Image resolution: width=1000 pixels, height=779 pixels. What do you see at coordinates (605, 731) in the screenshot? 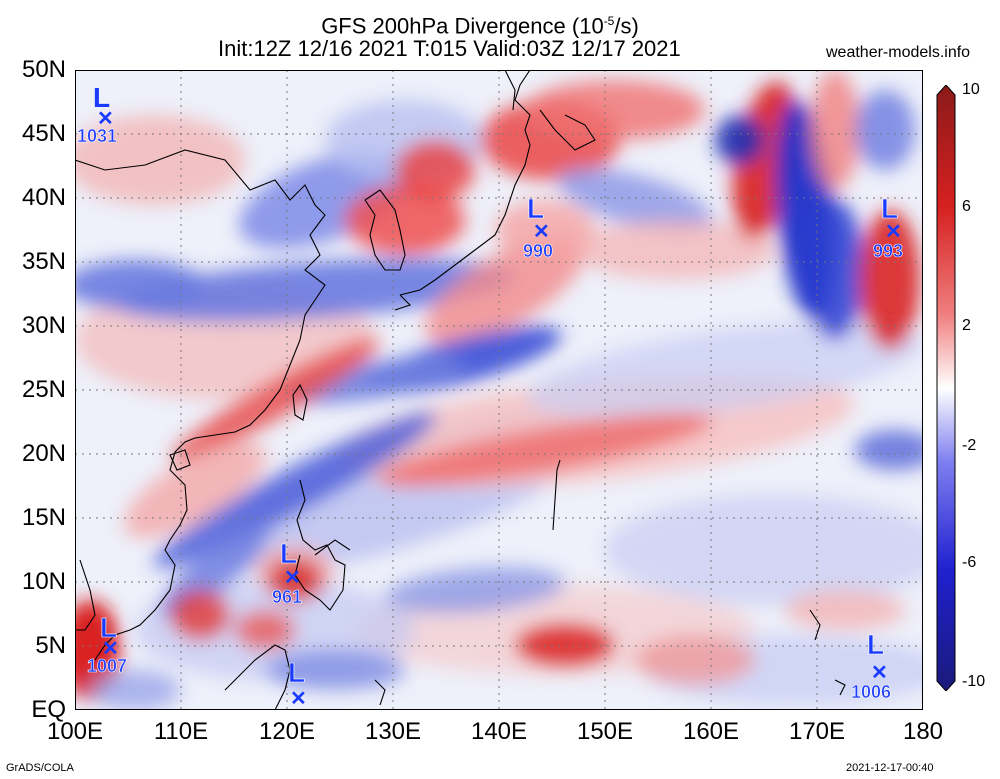
I see `lon-label: 150E` at bounding box center [605, 731].